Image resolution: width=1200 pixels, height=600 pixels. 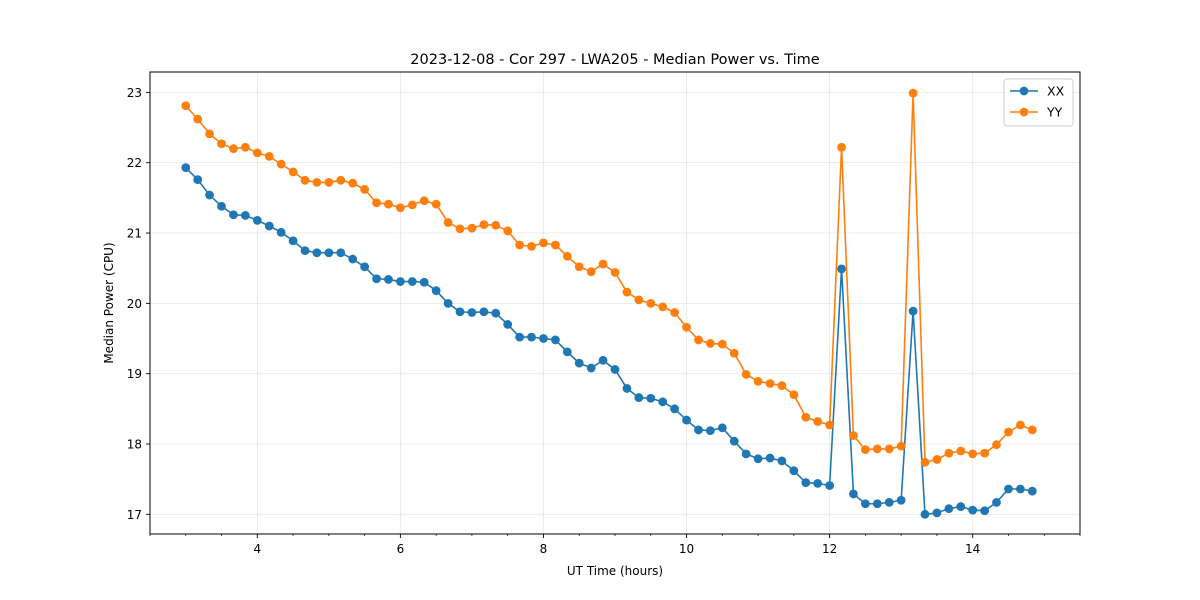 What do you see at coordinates (134, 93) in the screenshot?
I see `y-tick-label: 23` at bounding box center [134, 93].